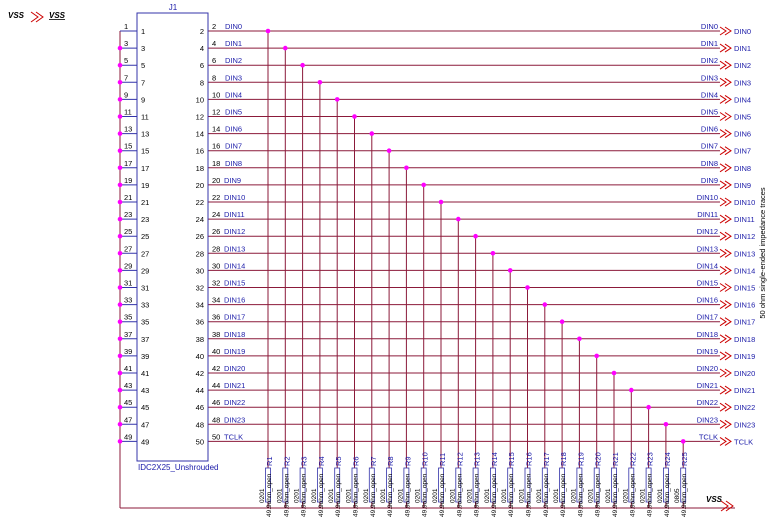 The width and height of the screenshot is (775, 520). I want to click on pin-number-inner-left: 41, so click(145, 373).